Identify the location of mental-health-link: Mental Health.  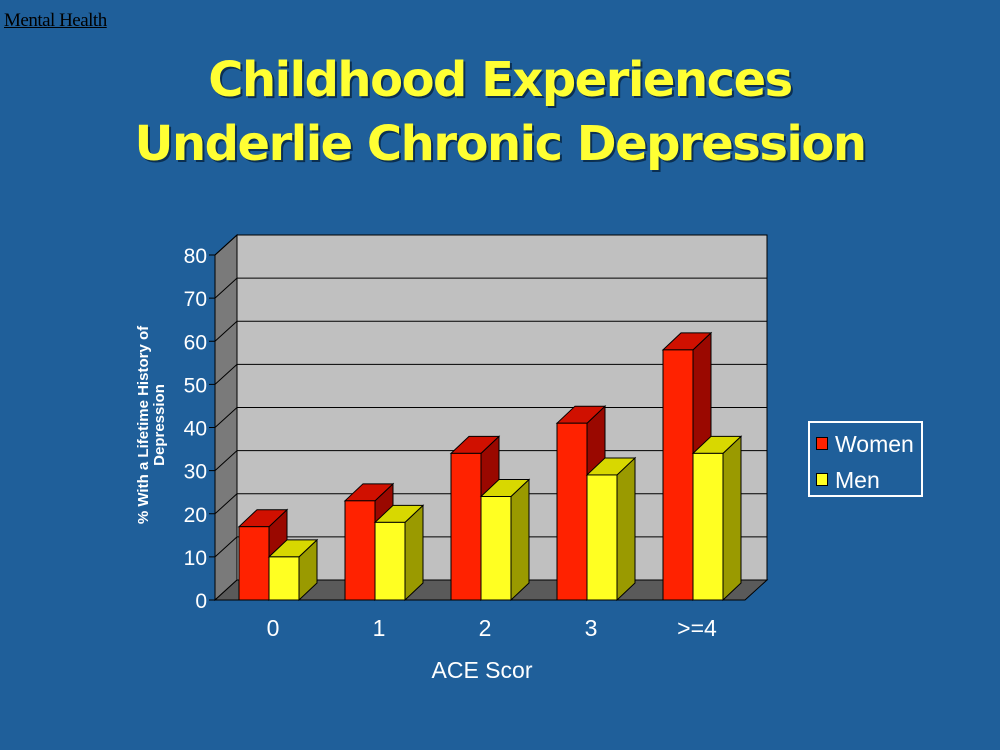
(55, 20).